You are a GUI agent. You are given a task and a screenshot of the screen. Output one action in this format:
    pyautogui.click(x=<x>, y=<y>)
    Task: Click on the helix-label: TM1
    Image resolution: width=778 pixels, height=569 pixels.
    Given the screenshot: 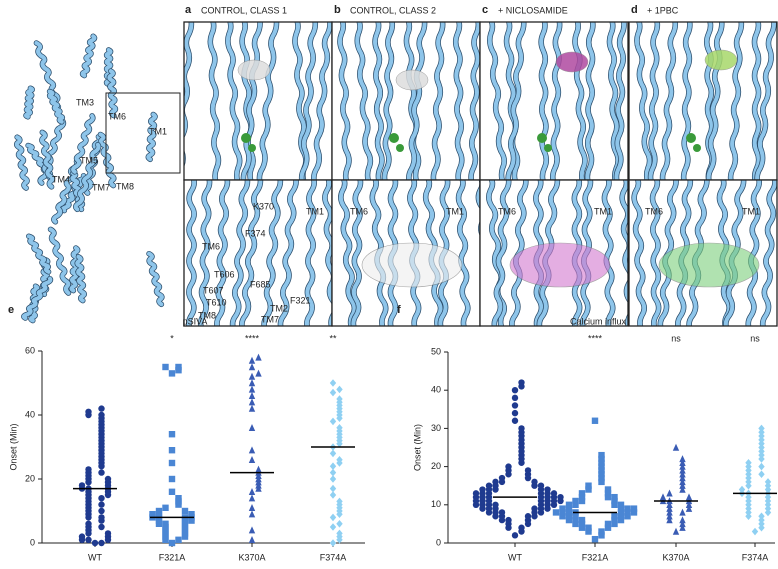 What is the action you would take?
    pyautogui.click(x=158, y=131)
    